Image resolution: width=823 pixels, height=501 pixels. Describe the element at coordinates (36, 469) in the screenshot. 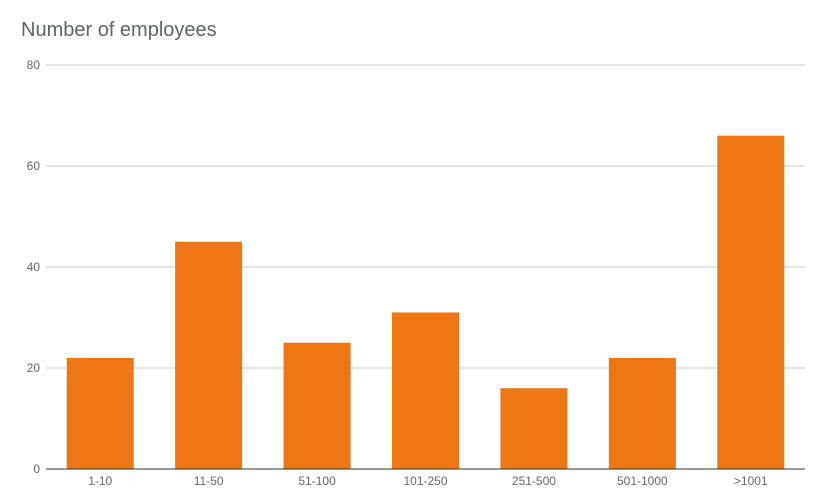

I see `y-tick-label: 0` at that location.